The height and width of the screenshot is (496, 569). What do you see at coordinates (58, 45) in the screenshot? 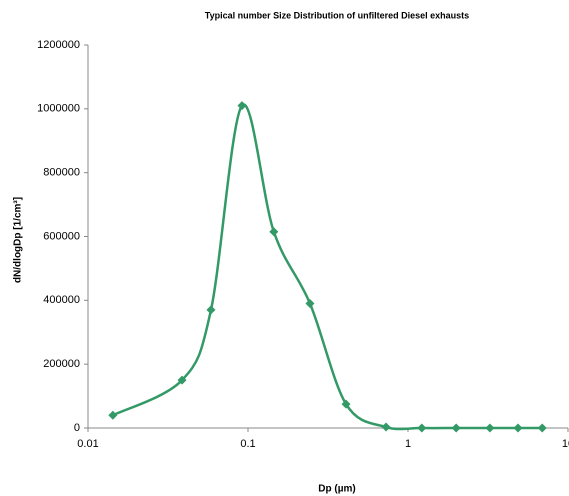
I see `y-tick-label: 1200000` at bounding box center [58, 45].